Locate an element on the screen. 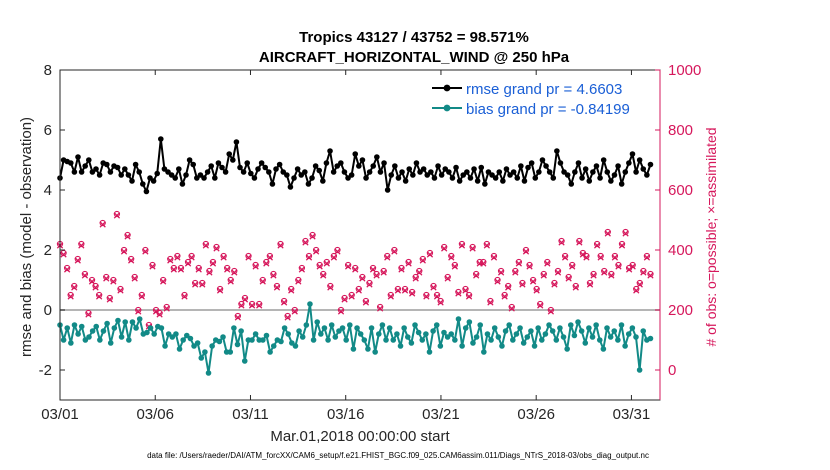 Image resolution: width=830 pixels, height=470 pixels. x-tick-label: 03/11 is located at coordinates (250, 414).